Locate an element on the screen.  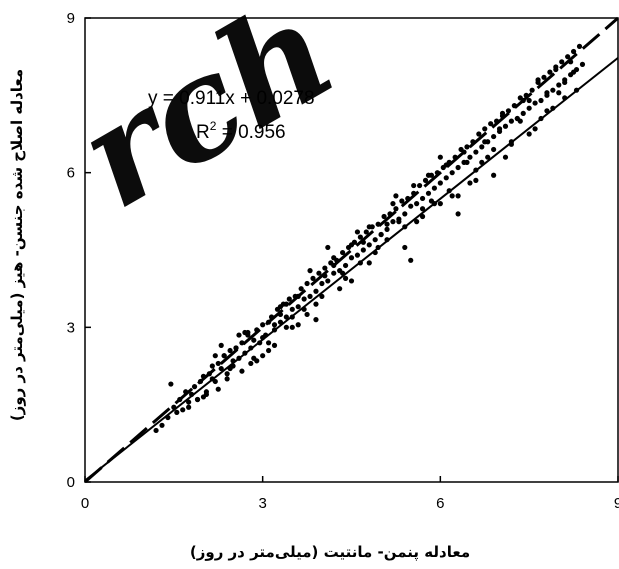
y-tick-label: 9 is located at coordinates (71, 18).